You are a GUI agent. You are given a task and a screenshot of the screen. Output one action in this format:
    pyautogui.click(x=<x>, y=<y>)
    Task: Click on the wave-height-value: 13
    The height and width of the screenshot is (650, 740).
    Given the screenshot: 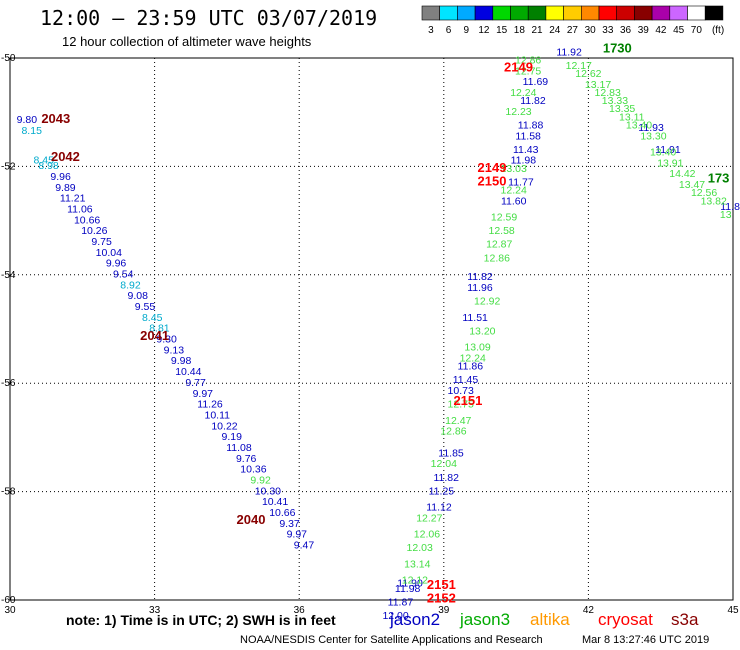 What is the action you would take?
    pyautogui.click(x=726, y=215)
    